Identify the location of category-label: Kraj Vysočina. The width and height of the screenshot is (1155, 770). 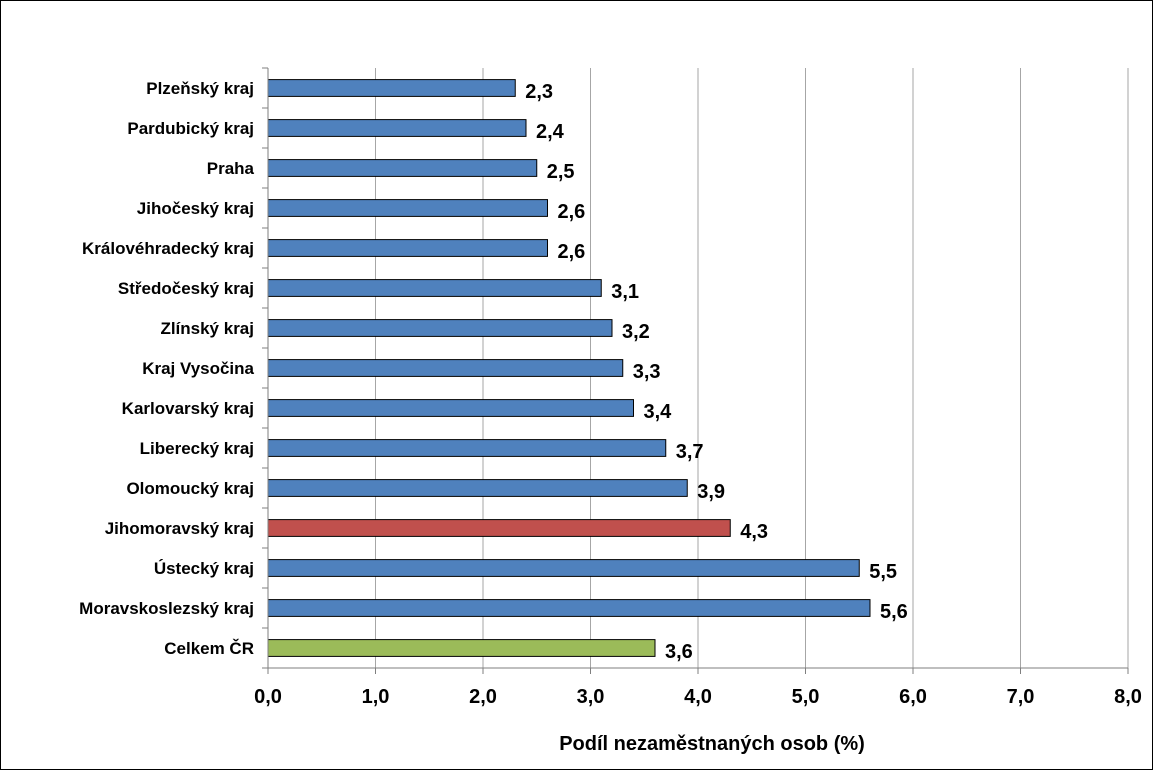
(198, 368).